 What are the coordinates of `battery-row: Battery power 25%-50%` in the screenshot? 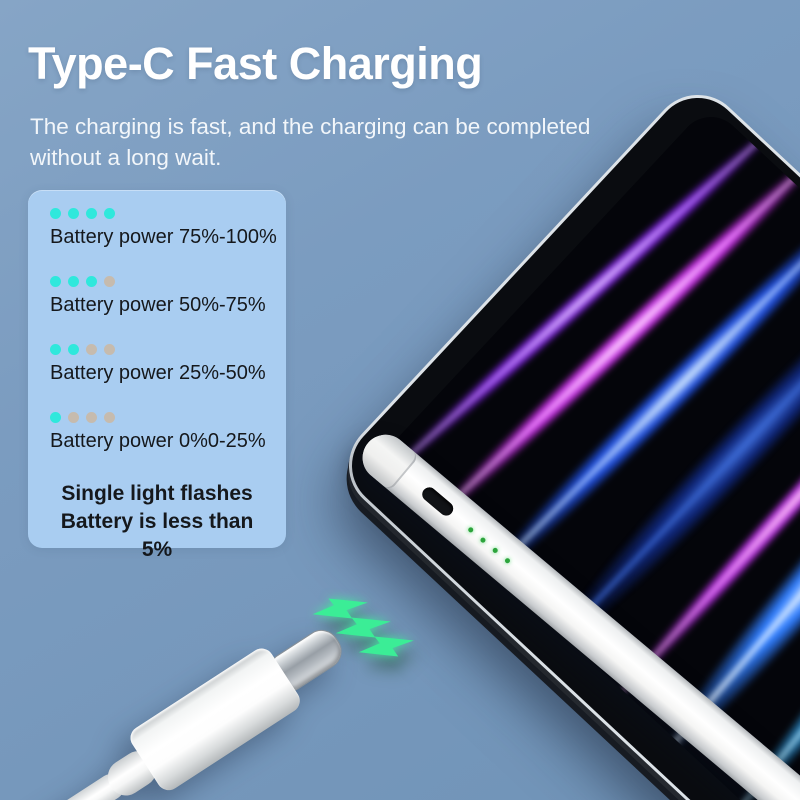 It's located at (168, 364).